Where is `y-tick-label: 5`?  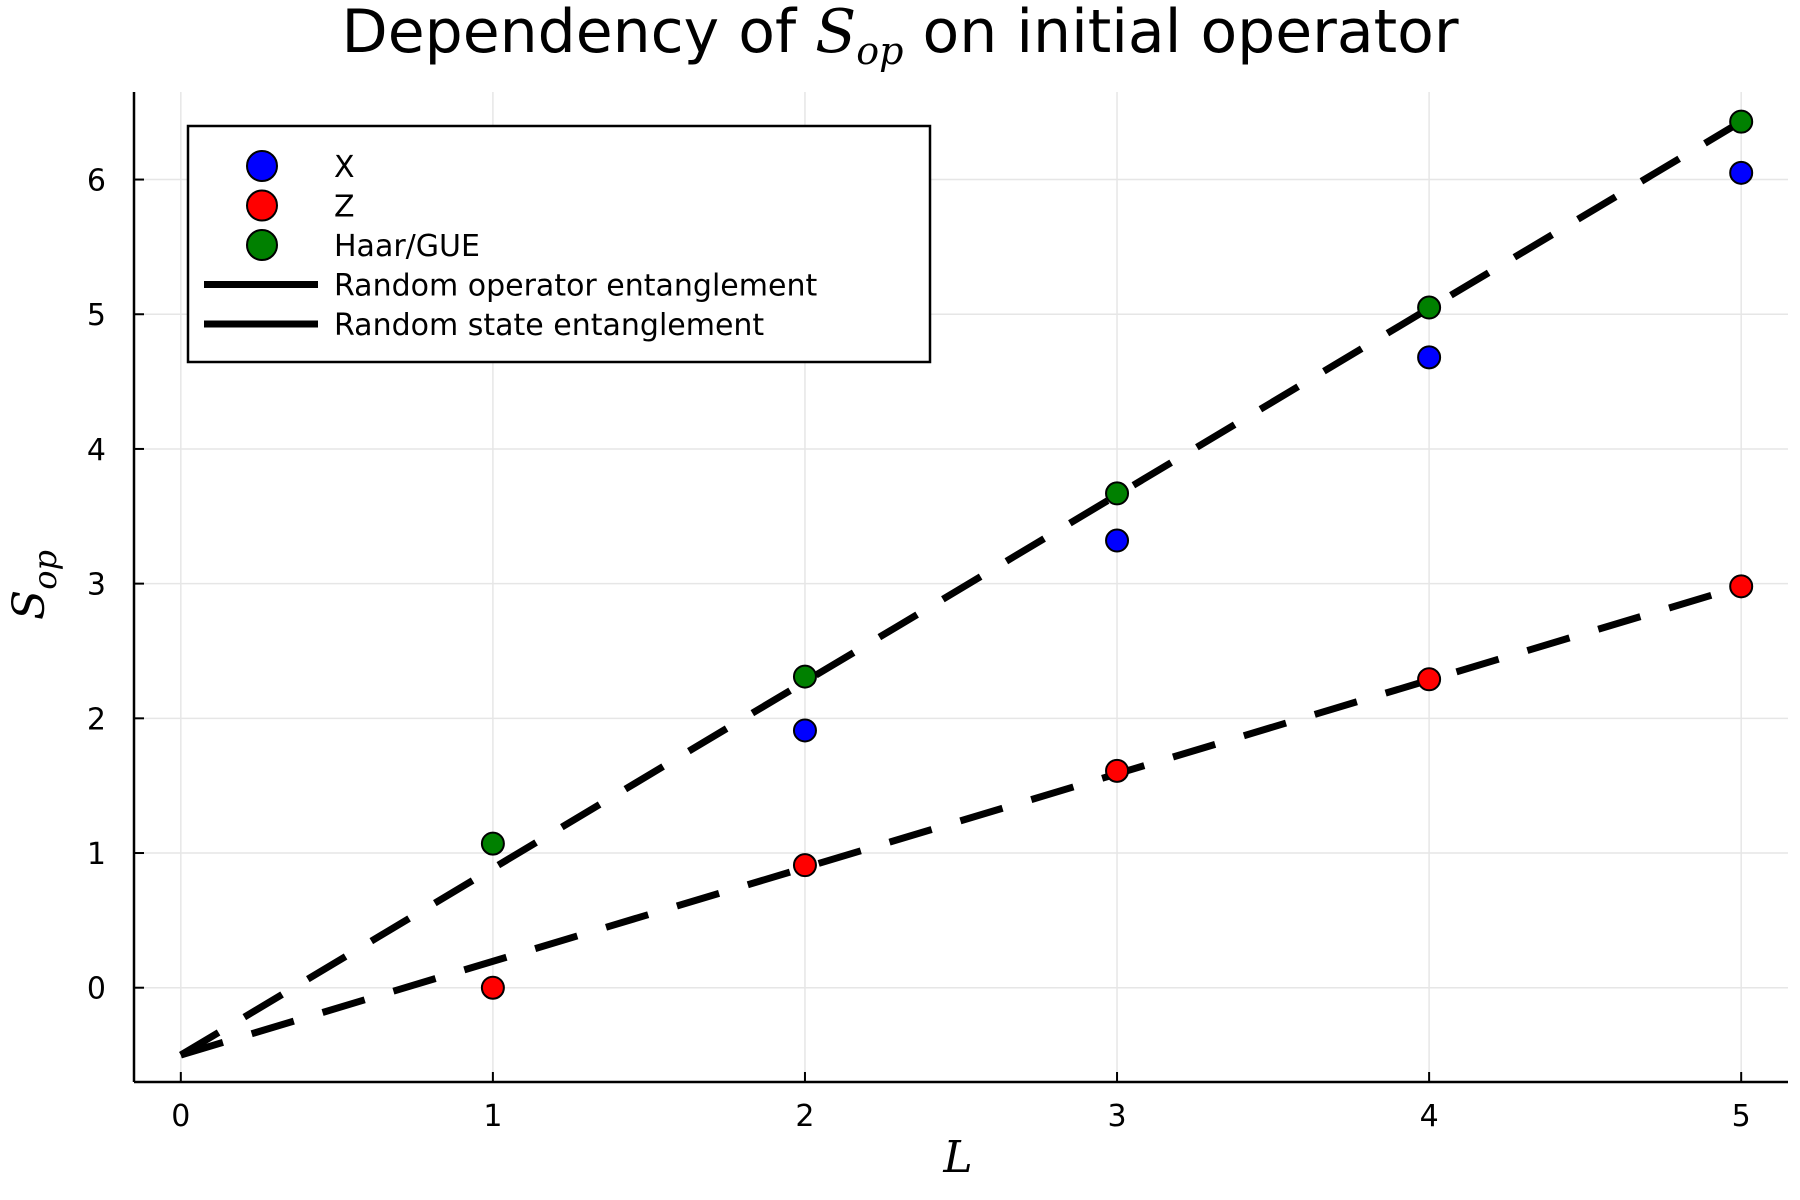 y-tick-label: 5 is located at coordinates (96, 315).